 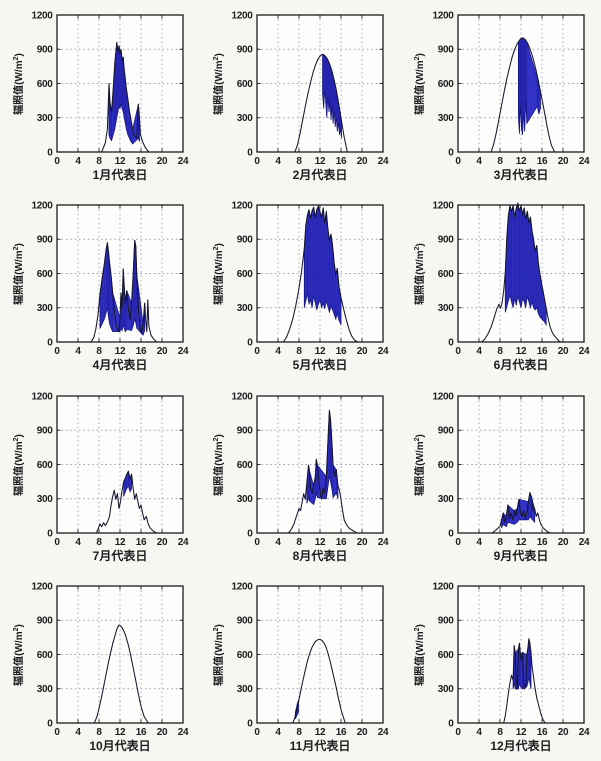 I want to click on irradiance-plot-month-3: 0 300 600 900 1200 0 4 8 12 16 20 24 辐照值(W/m2) 3月代表日, so click(x=501, y=96).